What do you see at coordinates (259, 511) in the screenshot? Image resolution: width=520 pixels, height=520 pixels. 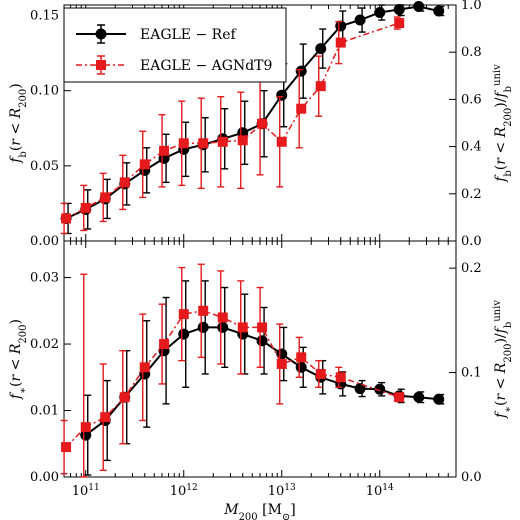 I see `x-axis-label: M200 [M⊙]` at bounding box center [259, 511].